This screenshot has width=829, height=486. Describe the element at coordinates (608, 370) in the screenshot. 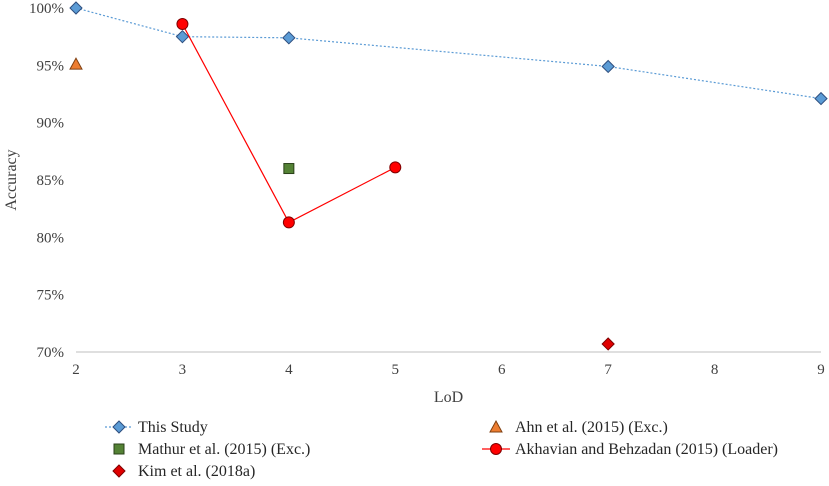

I see `x-tick-label: 7` at that location.